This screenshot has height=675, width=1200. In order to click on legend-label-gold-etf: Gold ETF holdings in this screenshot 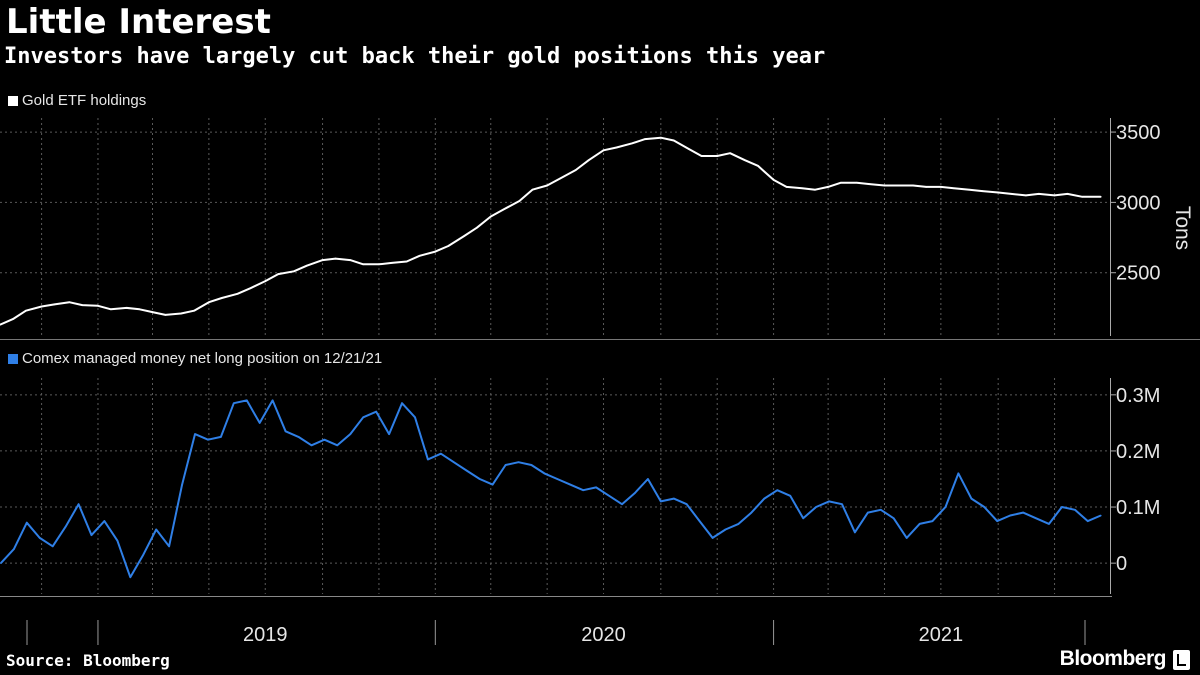, I will do `click(84, 100)`.